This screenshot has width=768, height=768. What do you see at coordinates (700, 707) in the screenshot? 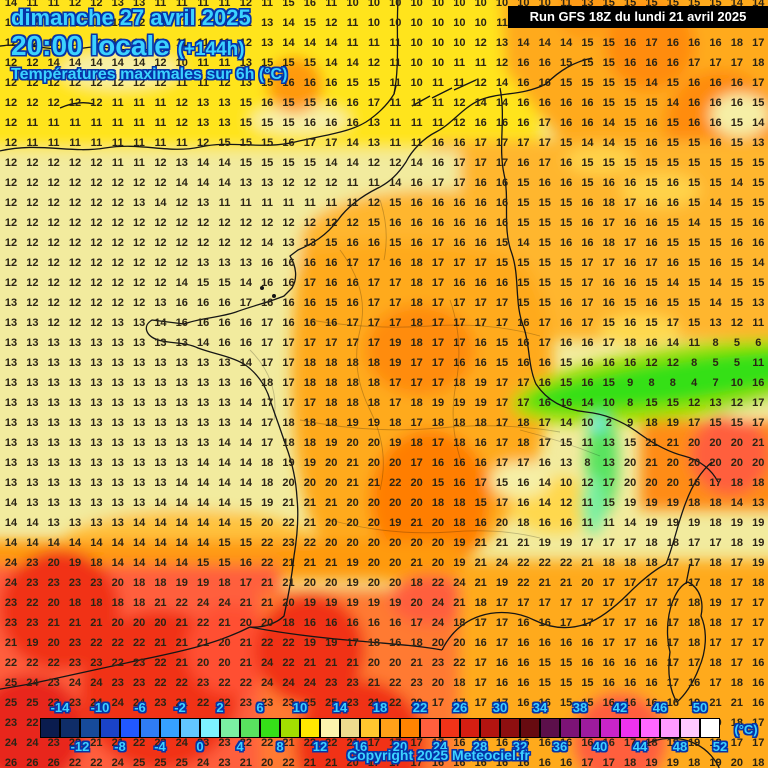
I see `legend-label: 50` at bounding box center [700, 707].